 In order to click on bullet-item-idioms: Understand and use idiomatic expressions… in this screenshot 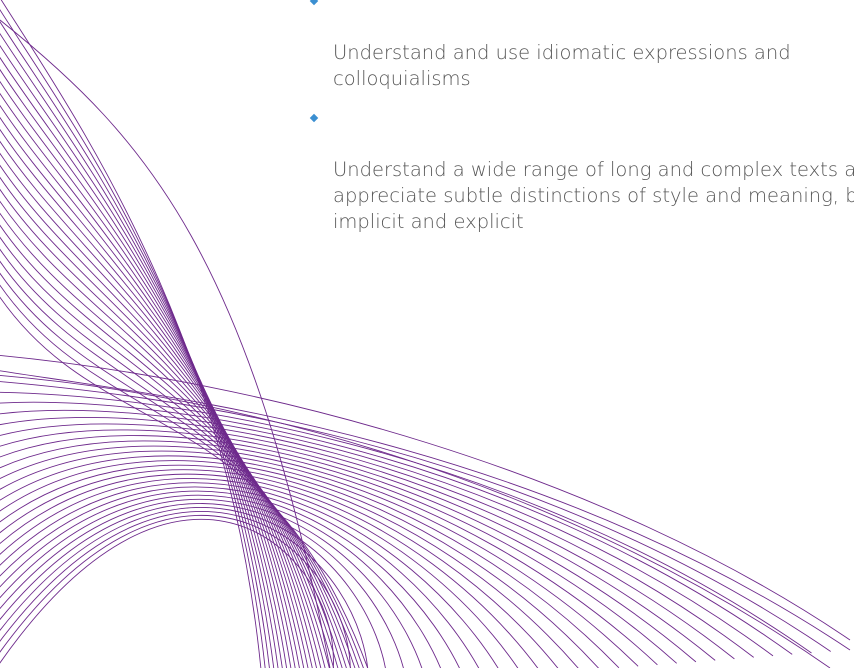, I will do `click(581, 46)`.